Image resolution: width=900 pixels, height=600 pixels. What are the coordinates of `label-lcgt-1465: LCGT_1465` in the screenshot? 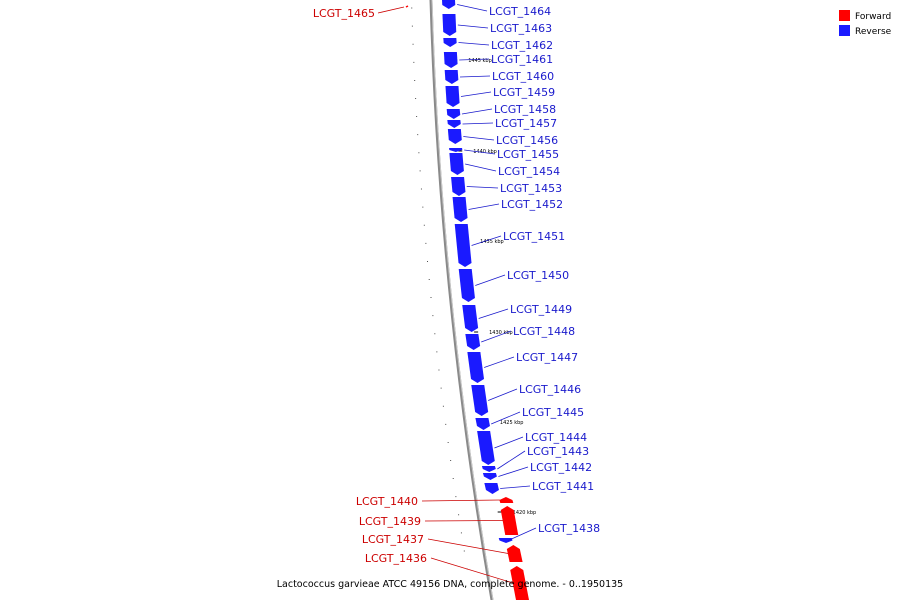 It's located at (344, 13).